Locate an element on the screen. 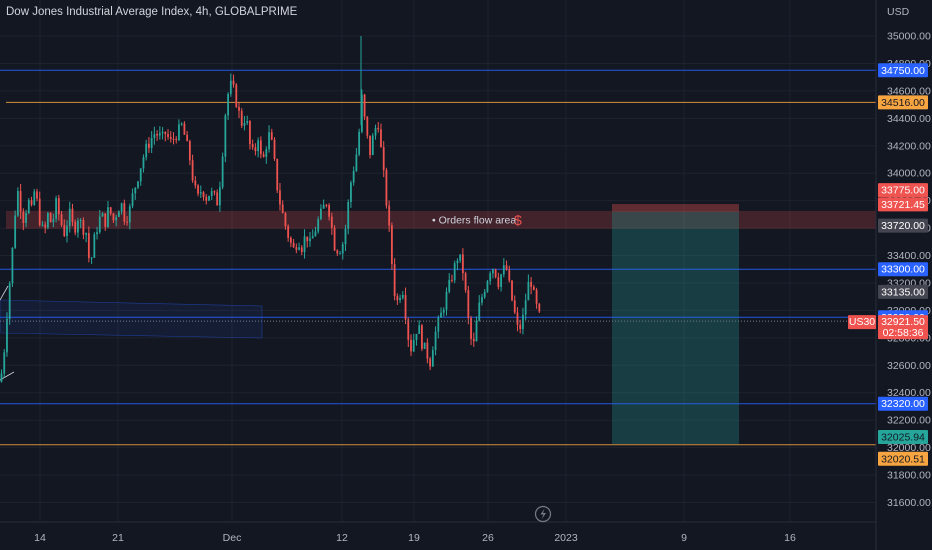 The image size is (932, 550). wedge-drawing is located at coordinates (131, 333).